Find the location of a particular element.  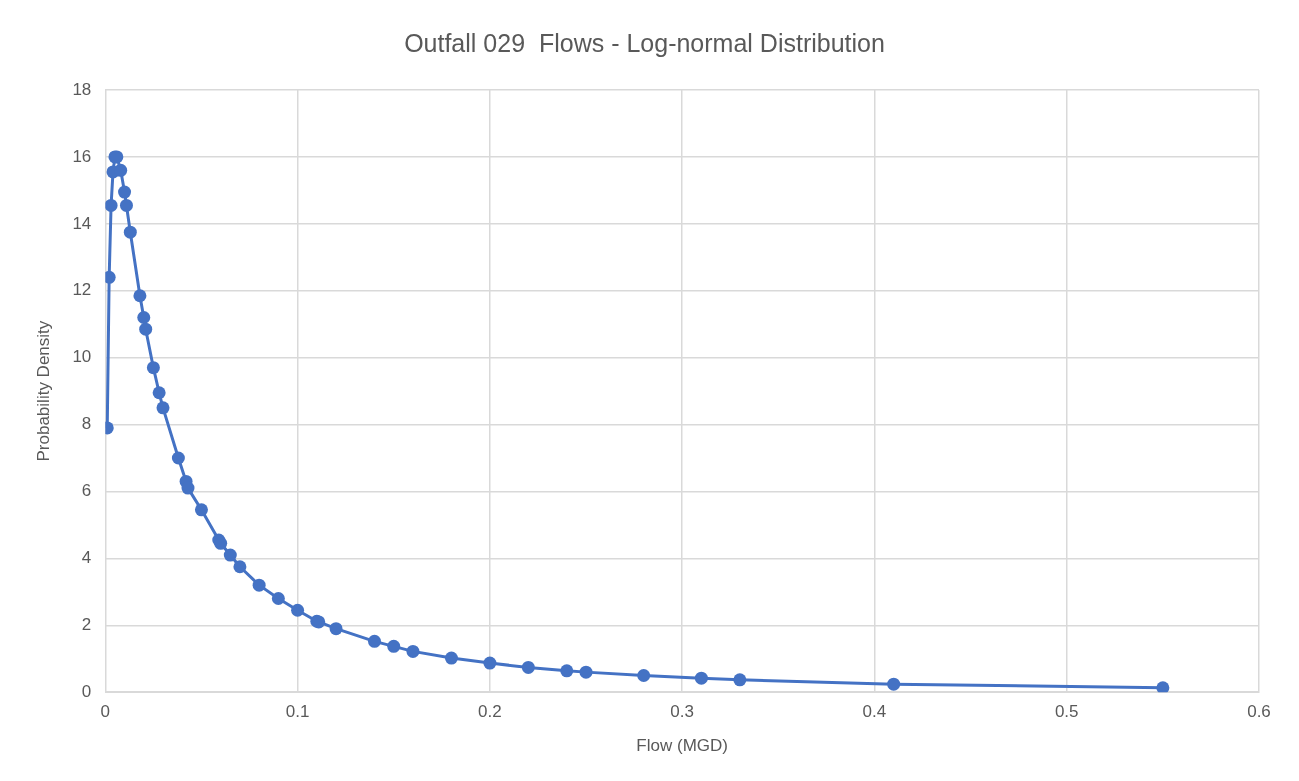

y-tick-label: 10 is located at coordinates (82, 357).